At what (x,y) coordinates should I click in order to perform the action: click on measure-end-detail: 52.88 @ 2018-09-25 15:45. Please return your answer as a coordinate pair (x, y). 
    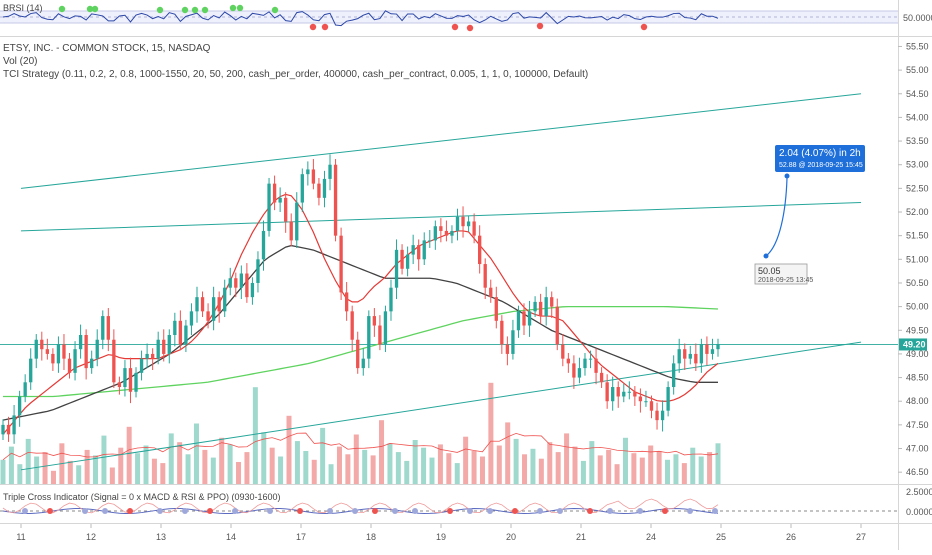
    Looking at the image, I should click on (821, 165).